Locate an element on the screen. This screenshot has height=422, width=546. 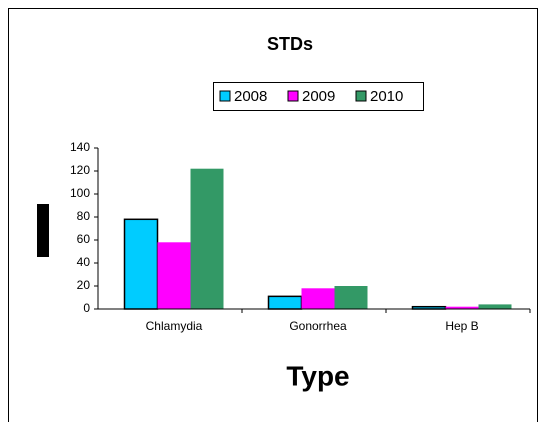
legend is located at coordinates (318, 96).